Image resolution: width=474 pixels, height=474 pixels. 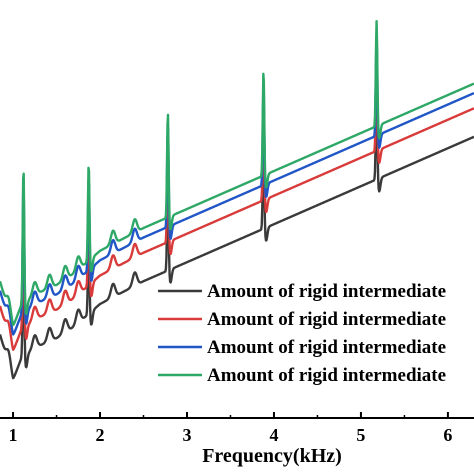 I want to click on x-tick-label: 5, so click(x=360, y=435).